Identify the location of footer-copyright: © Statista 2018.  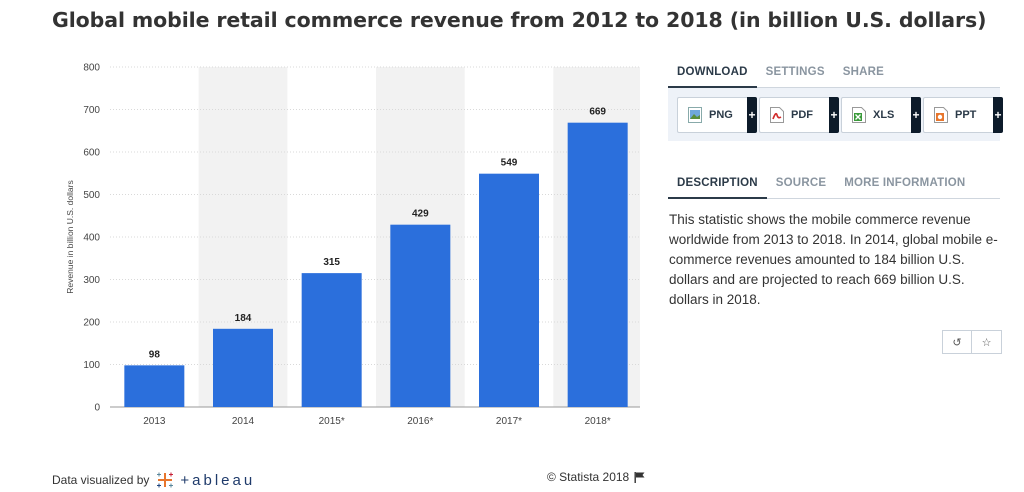
(596, 477).